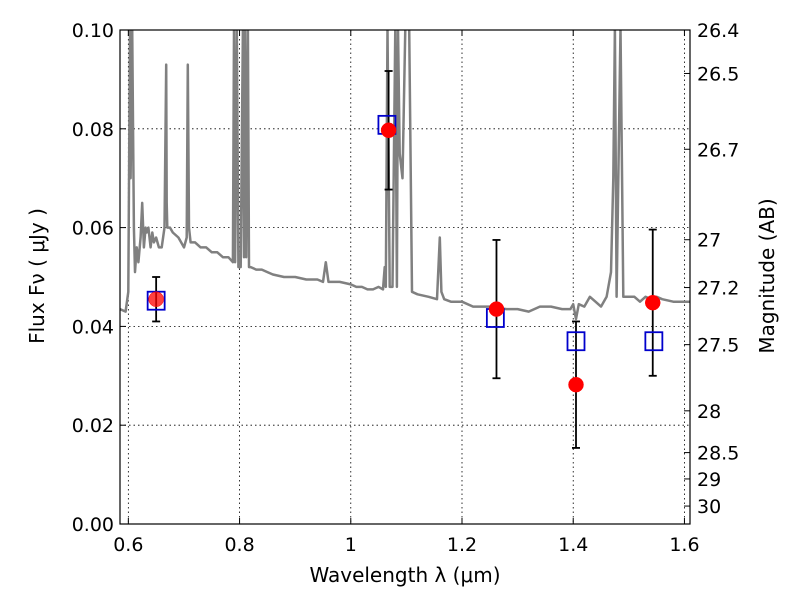  I want to click on y2-tick-label: 30, so click(709, 507).